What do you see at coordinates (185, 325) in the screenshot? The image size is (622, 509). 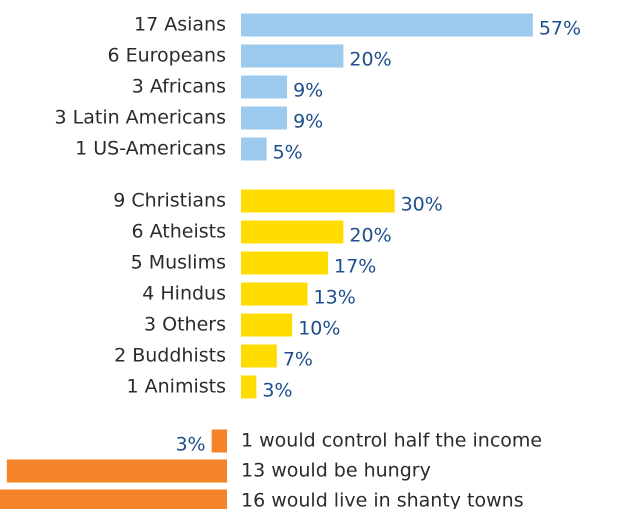 I see `category-label: 3 Others` at bounding box center [185, 325].